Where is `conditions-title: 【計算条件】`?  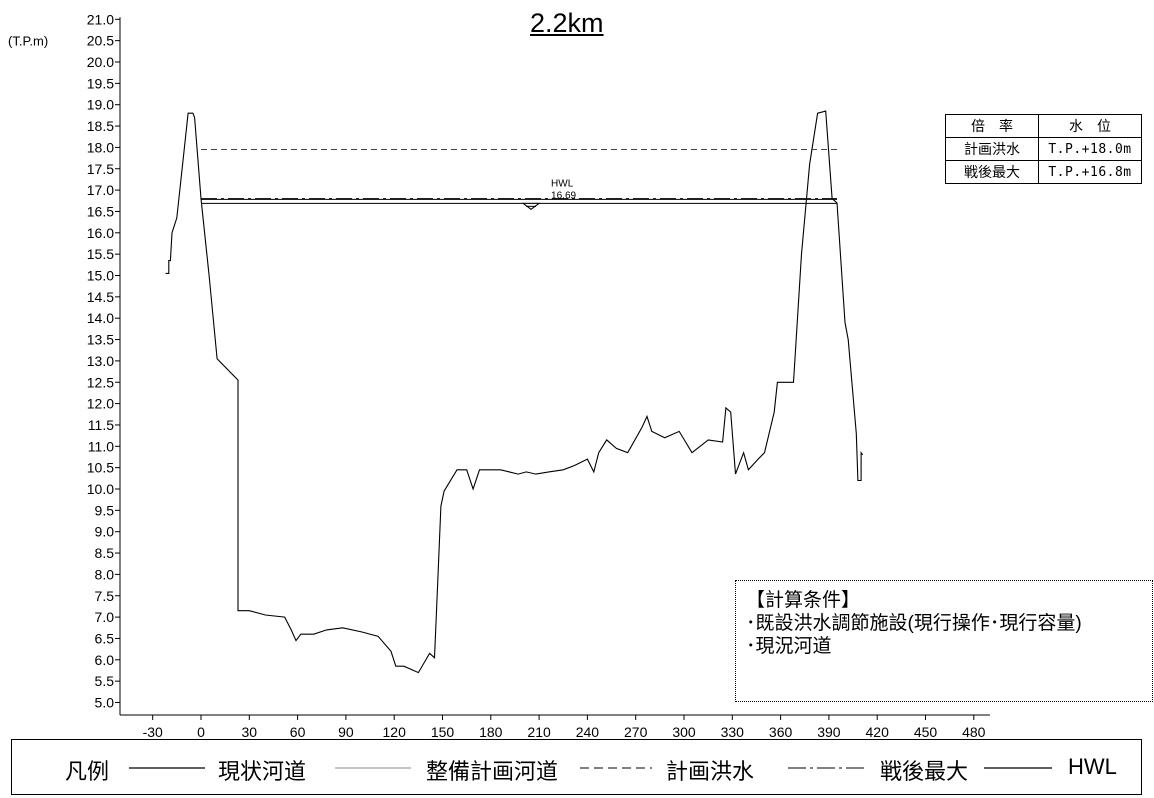
conditions-title: 【計算条件】 is located at coordinates (803, 600).